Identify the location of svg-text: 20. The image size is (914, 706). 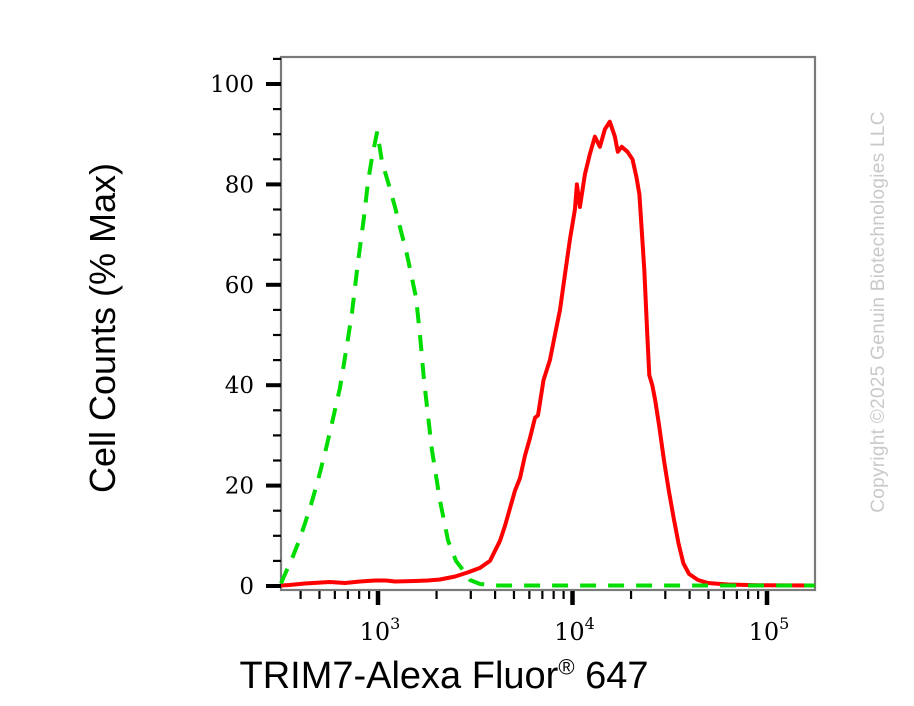
(239, 487).